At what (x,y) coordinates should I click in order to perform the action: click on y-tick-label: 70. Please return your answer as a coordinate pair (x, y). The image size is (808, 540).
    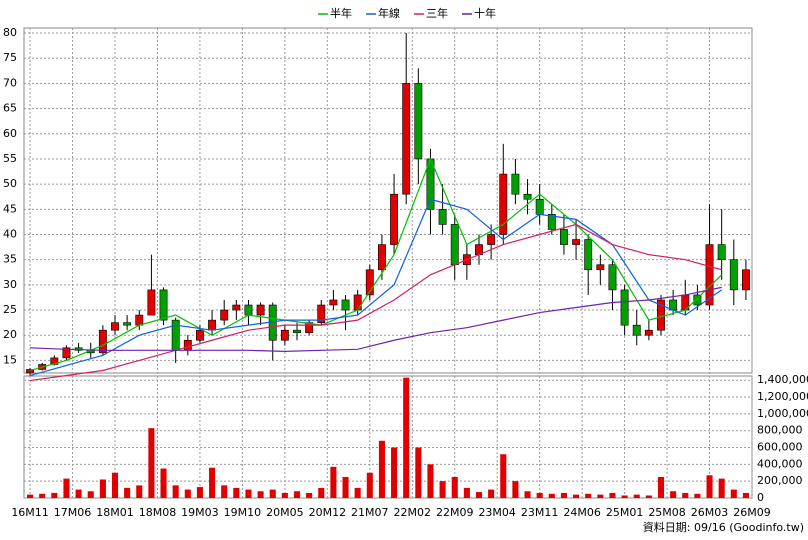
    Looking at the image, I should click on (10, 82).